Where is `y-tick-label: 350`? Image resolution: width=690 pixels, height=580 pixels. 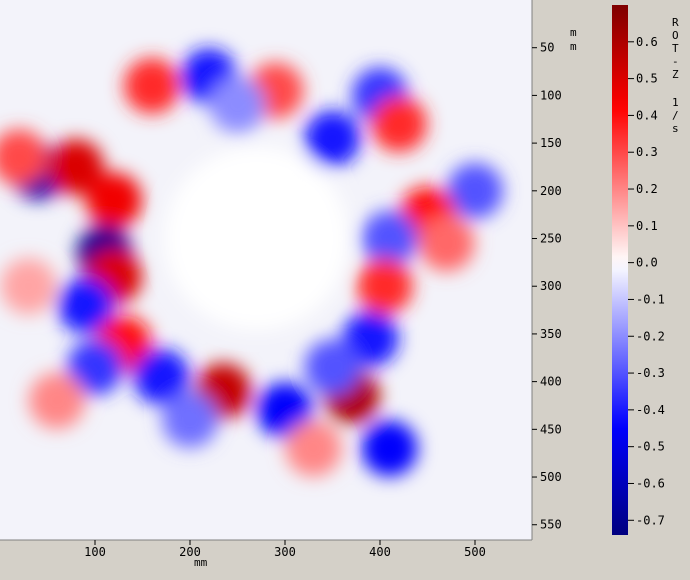 y-tick-label: 350 is located at coordinates (551, 334).